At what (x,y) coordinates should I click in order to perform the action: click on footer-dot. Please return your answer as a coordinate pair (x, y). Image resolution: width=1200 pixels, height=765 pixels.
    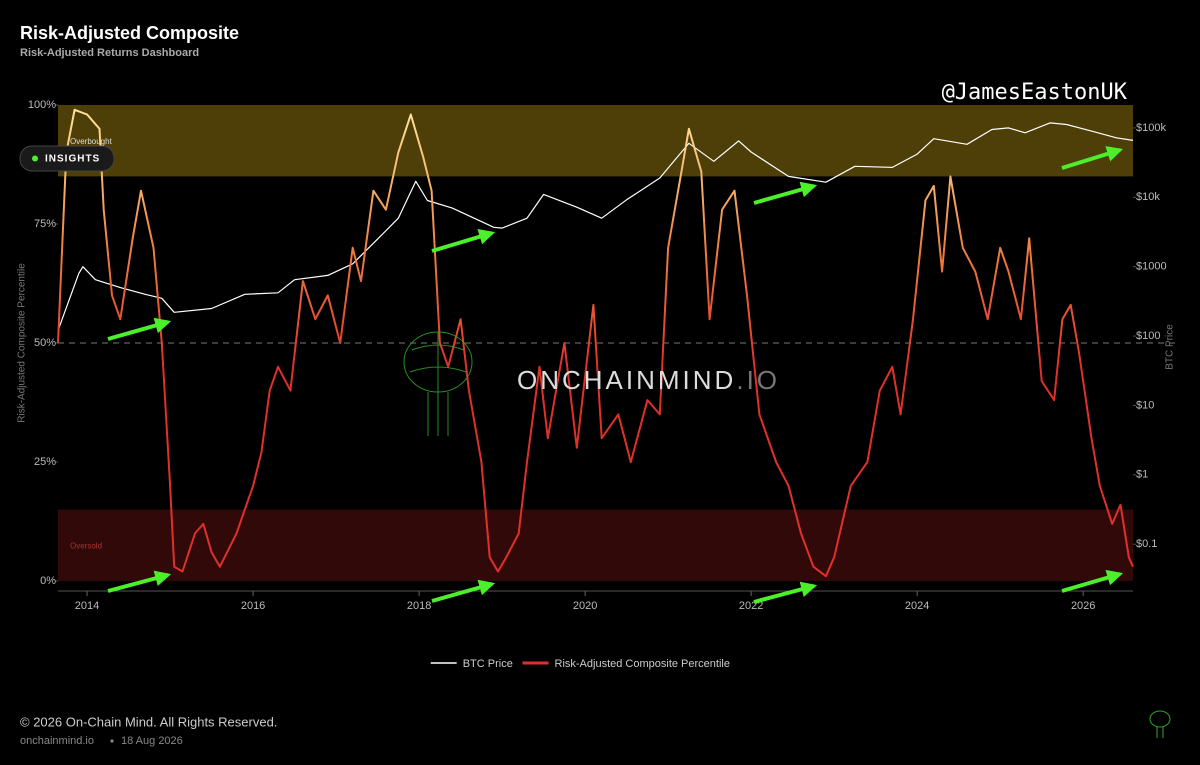
    Looking at the image, I should click on (112, 741).